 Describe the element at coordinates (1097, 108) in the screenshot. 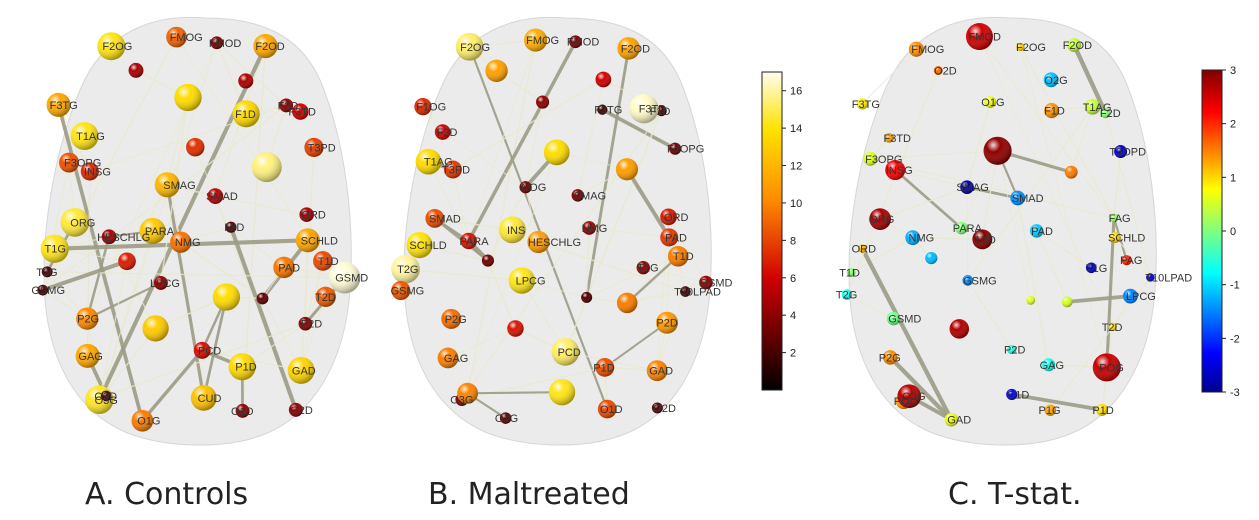

I see `node-label: T1AG` at that location.